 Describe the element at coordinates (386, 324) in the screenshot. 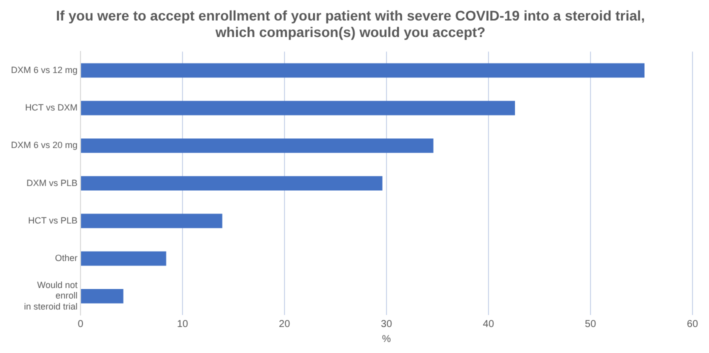

I see `x-tick-label: 30` at that location.